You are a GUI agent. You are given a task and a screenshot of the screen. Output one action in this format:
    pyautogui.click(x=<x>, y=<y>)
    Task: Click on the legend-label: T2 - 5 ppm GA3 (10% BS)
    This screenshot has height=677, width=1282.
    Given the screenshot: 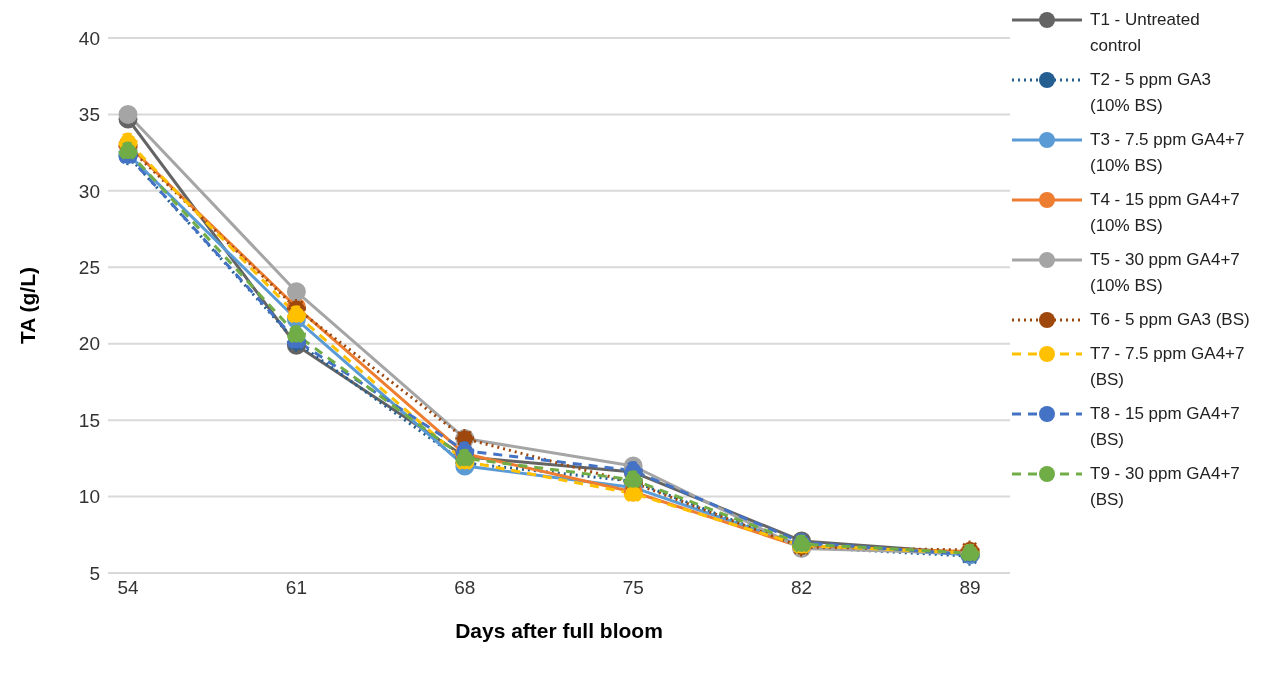 What is the action you would take?
    pyautogui.click(x=1151, y=93)
    